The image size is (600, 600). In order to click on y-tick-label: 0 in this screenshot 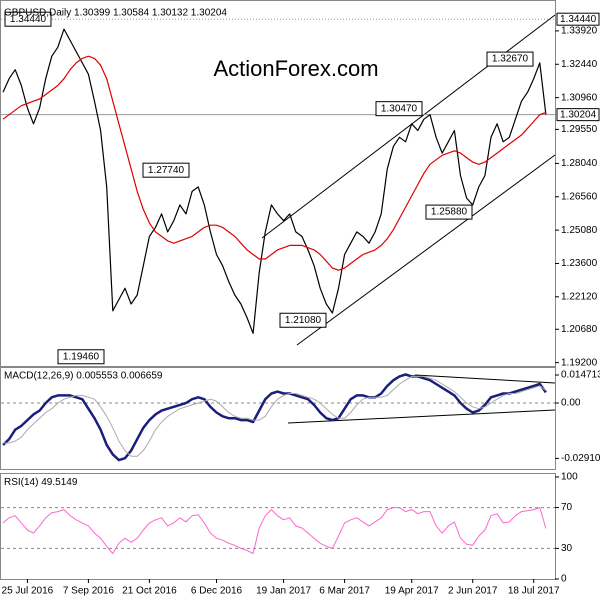, I will do `click(564, 579)`.